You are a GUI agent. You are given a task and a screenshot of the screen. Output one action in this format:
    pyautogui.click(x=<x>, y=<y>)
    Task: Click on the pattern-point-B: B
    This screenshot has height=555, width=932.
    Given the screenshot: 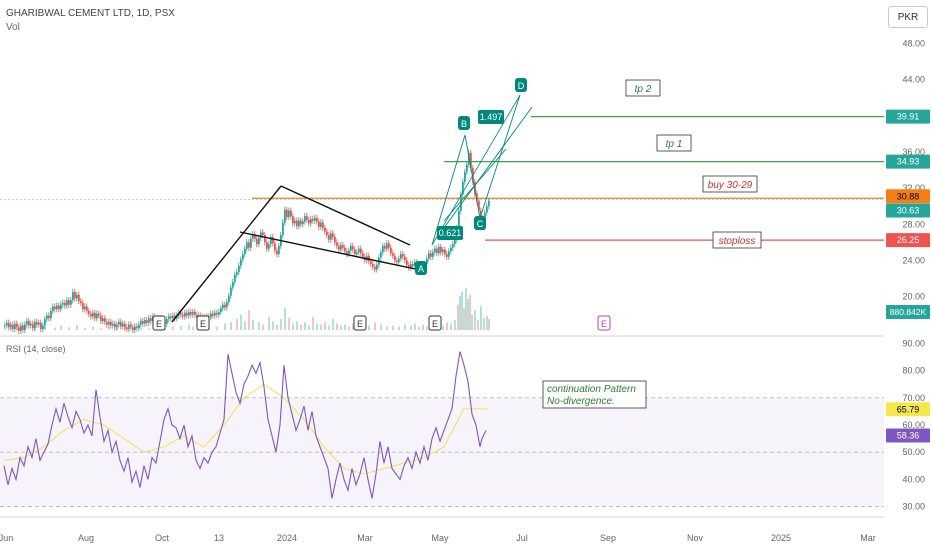 What is the action you would take?
    pyautogui.click(x=464, y=124)
    